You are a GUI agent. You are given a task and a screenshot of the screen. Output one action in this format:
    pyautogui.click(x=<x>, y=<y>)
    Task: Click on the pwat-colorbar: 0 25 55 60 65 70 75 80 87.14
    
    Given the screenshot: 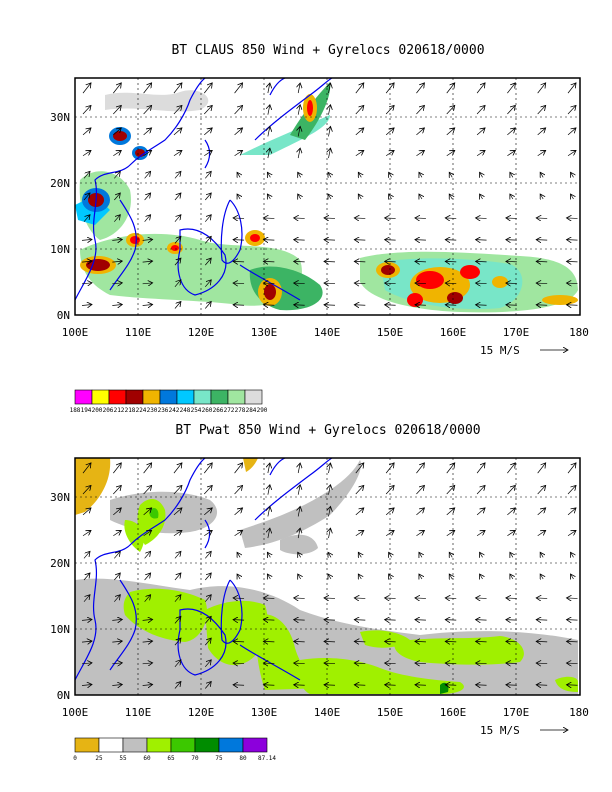 What is the action you would take?
    pyautogui.click(x=174, y=749)
    